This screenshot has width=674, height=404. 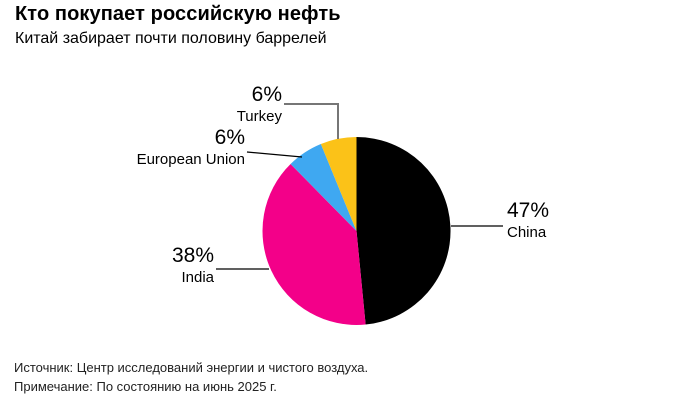 I want to click on india-name-label: India, so click(x=197, y=277).